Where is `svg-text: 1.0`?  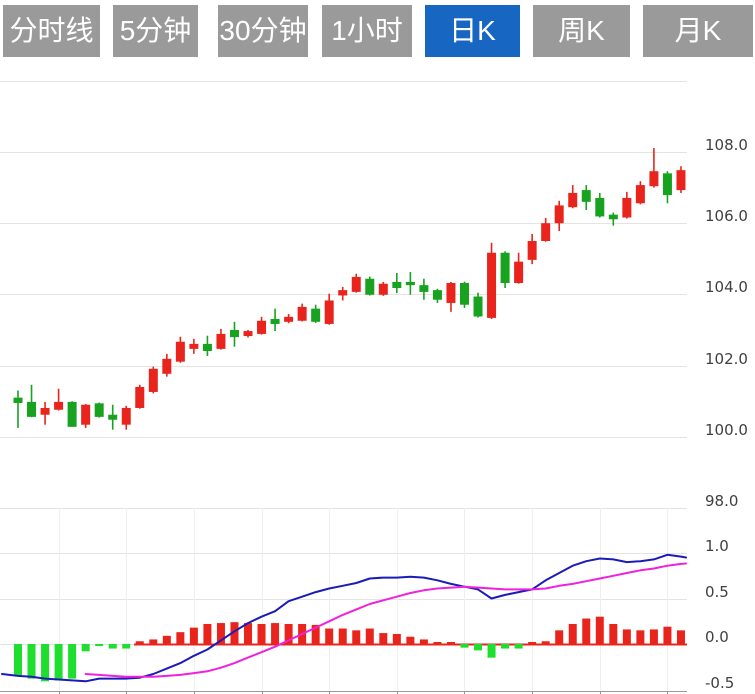 svg-text: 1.0 is located at coordinates (717, 546).